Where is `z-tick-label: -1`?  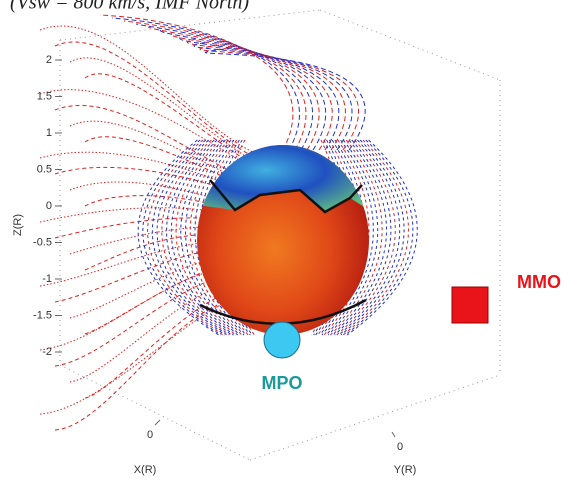
z-tick-label: -1 is located at coordinates (47, 279).